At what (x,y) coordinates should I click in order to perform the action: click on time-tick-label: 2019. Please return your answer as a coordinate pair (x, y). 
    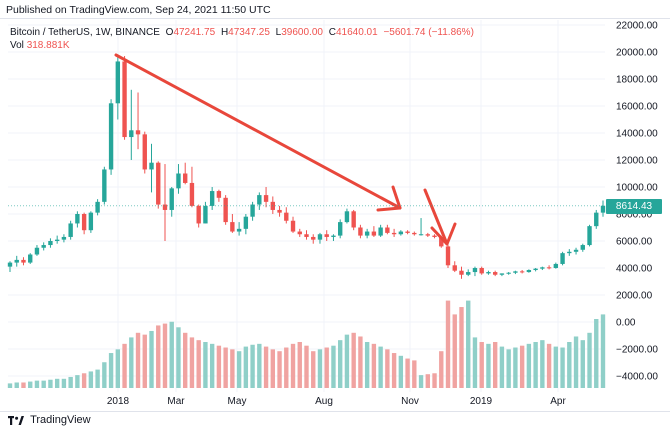
    Looking at the image, I should click on (481, 401).